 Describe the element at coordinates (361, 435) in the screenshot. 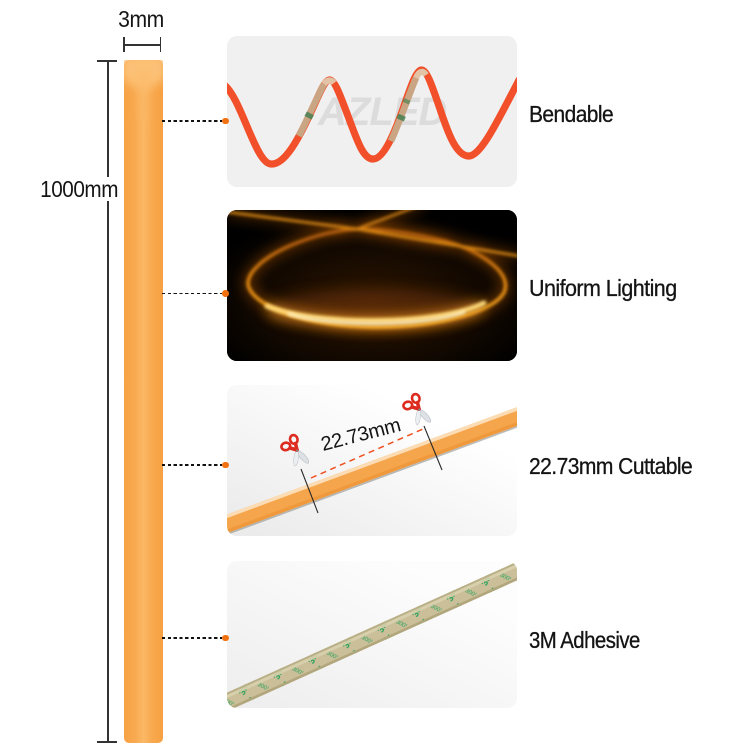

I see `svg-text: 22.73mm` at that location.